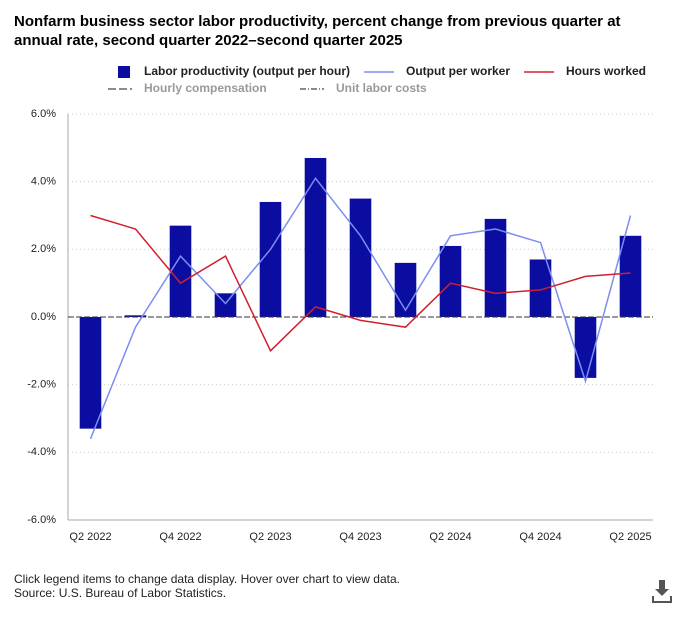 This screenshot has width=692, height=617. I want to click on legend-item: Hours worked, so click(585, 71).